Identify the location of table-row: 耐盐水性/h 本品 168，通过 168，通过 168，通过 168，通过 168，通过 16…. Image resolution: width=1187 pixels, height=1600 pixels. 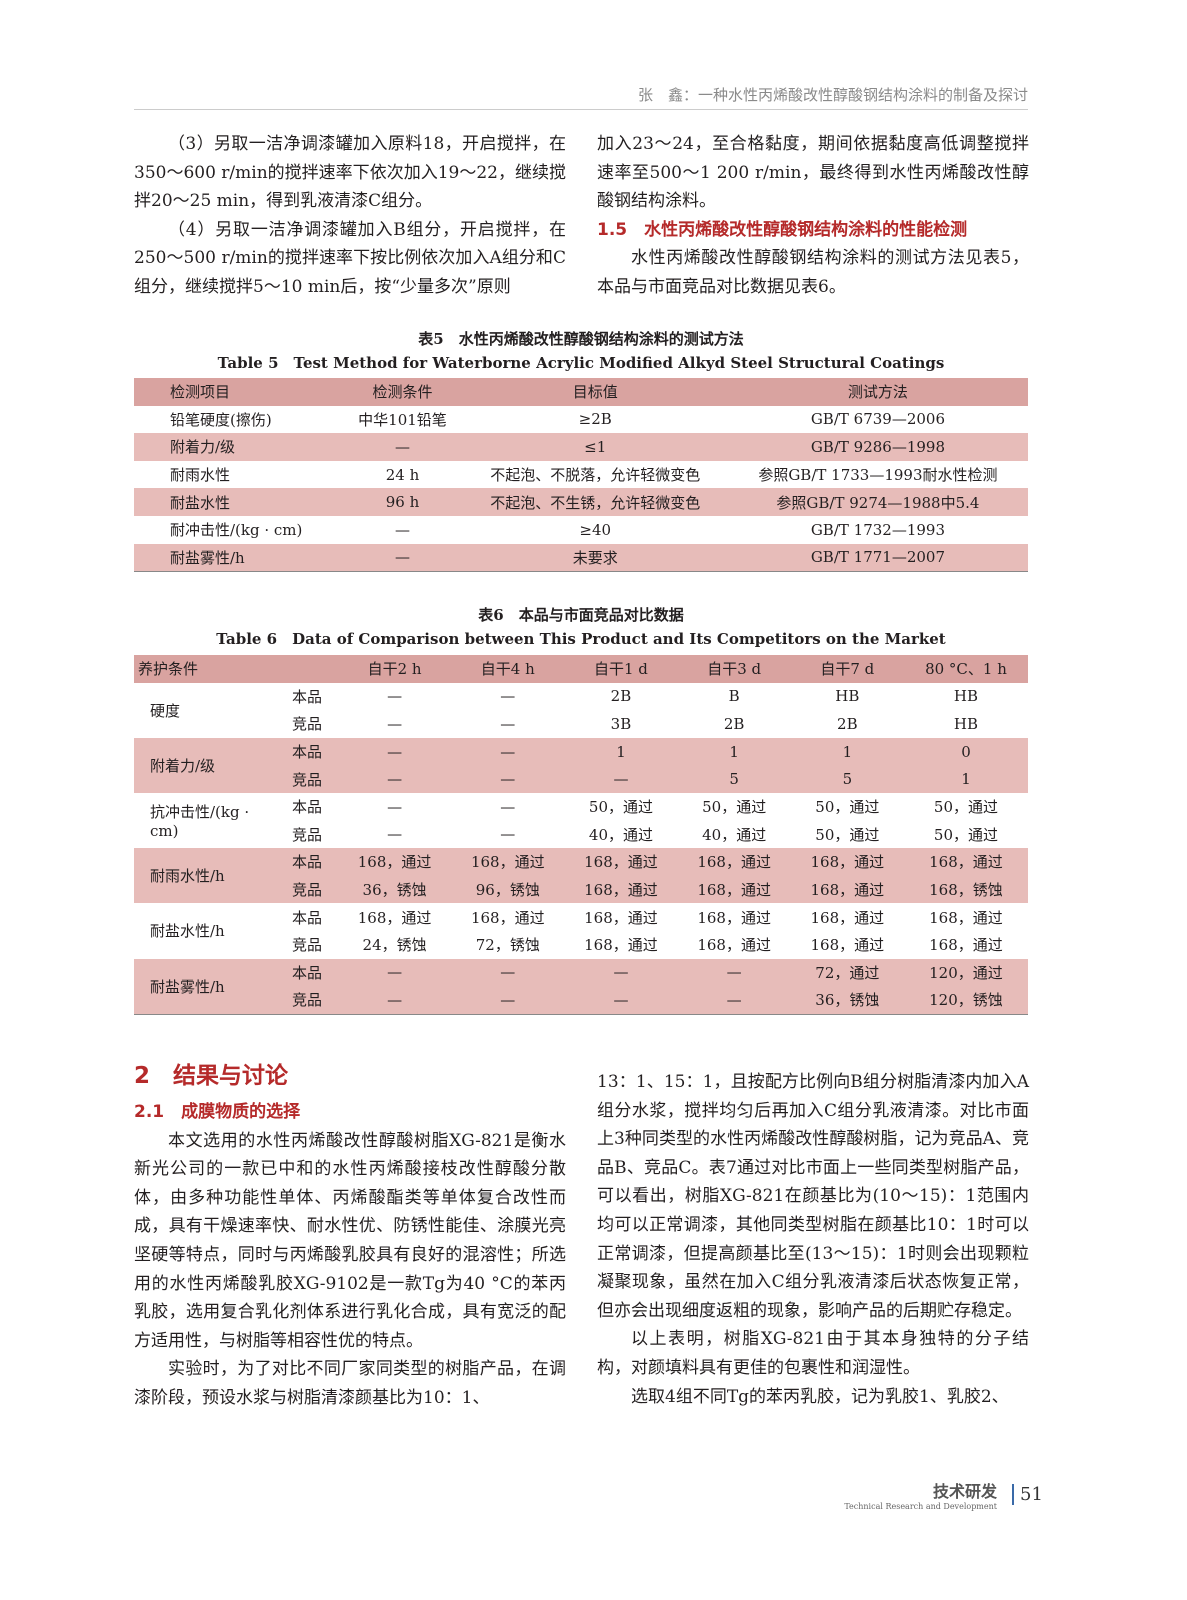
(581, 922).